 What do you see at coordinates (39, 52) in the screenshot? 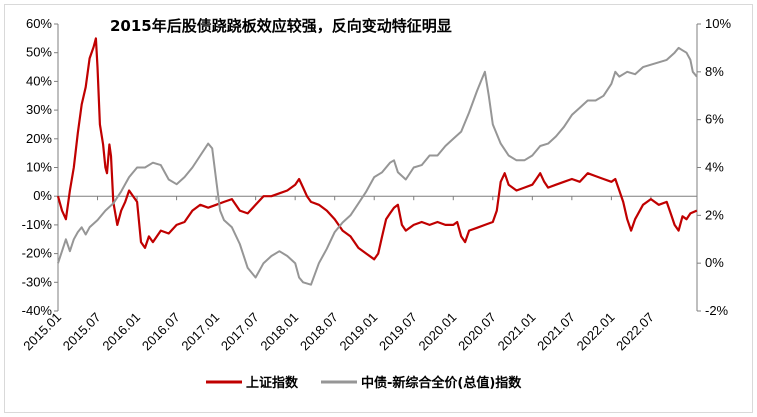
I see `left-tick-label: 50%` at bounding box center [39, 52].